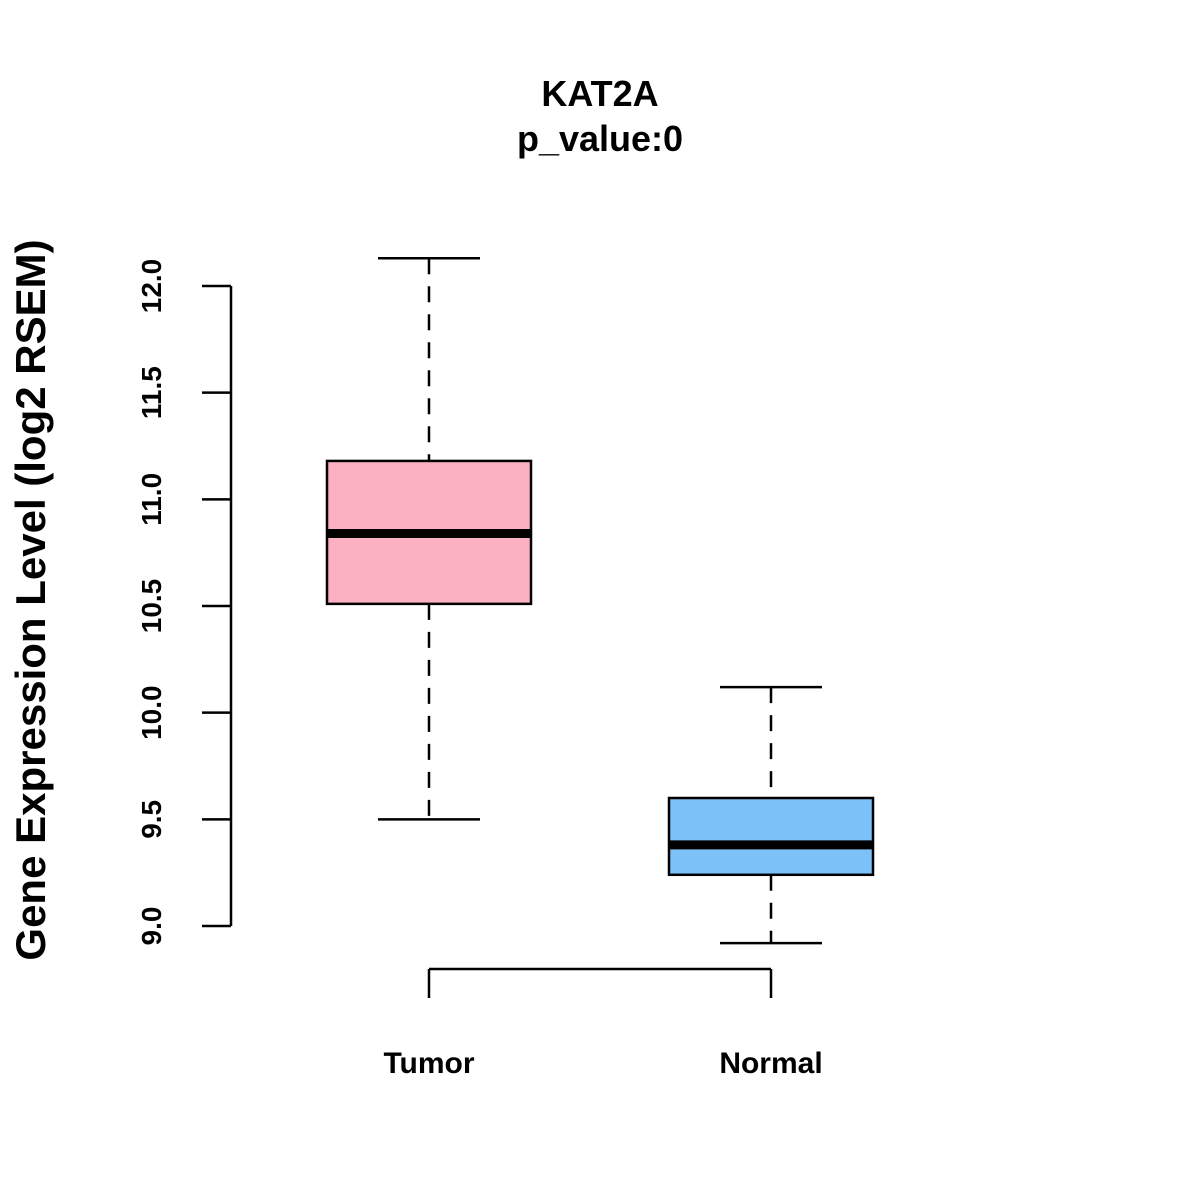 This screenshot has width=1200, height=1200. I want to click on y-tick-label: 9.0, so click(151, 926).